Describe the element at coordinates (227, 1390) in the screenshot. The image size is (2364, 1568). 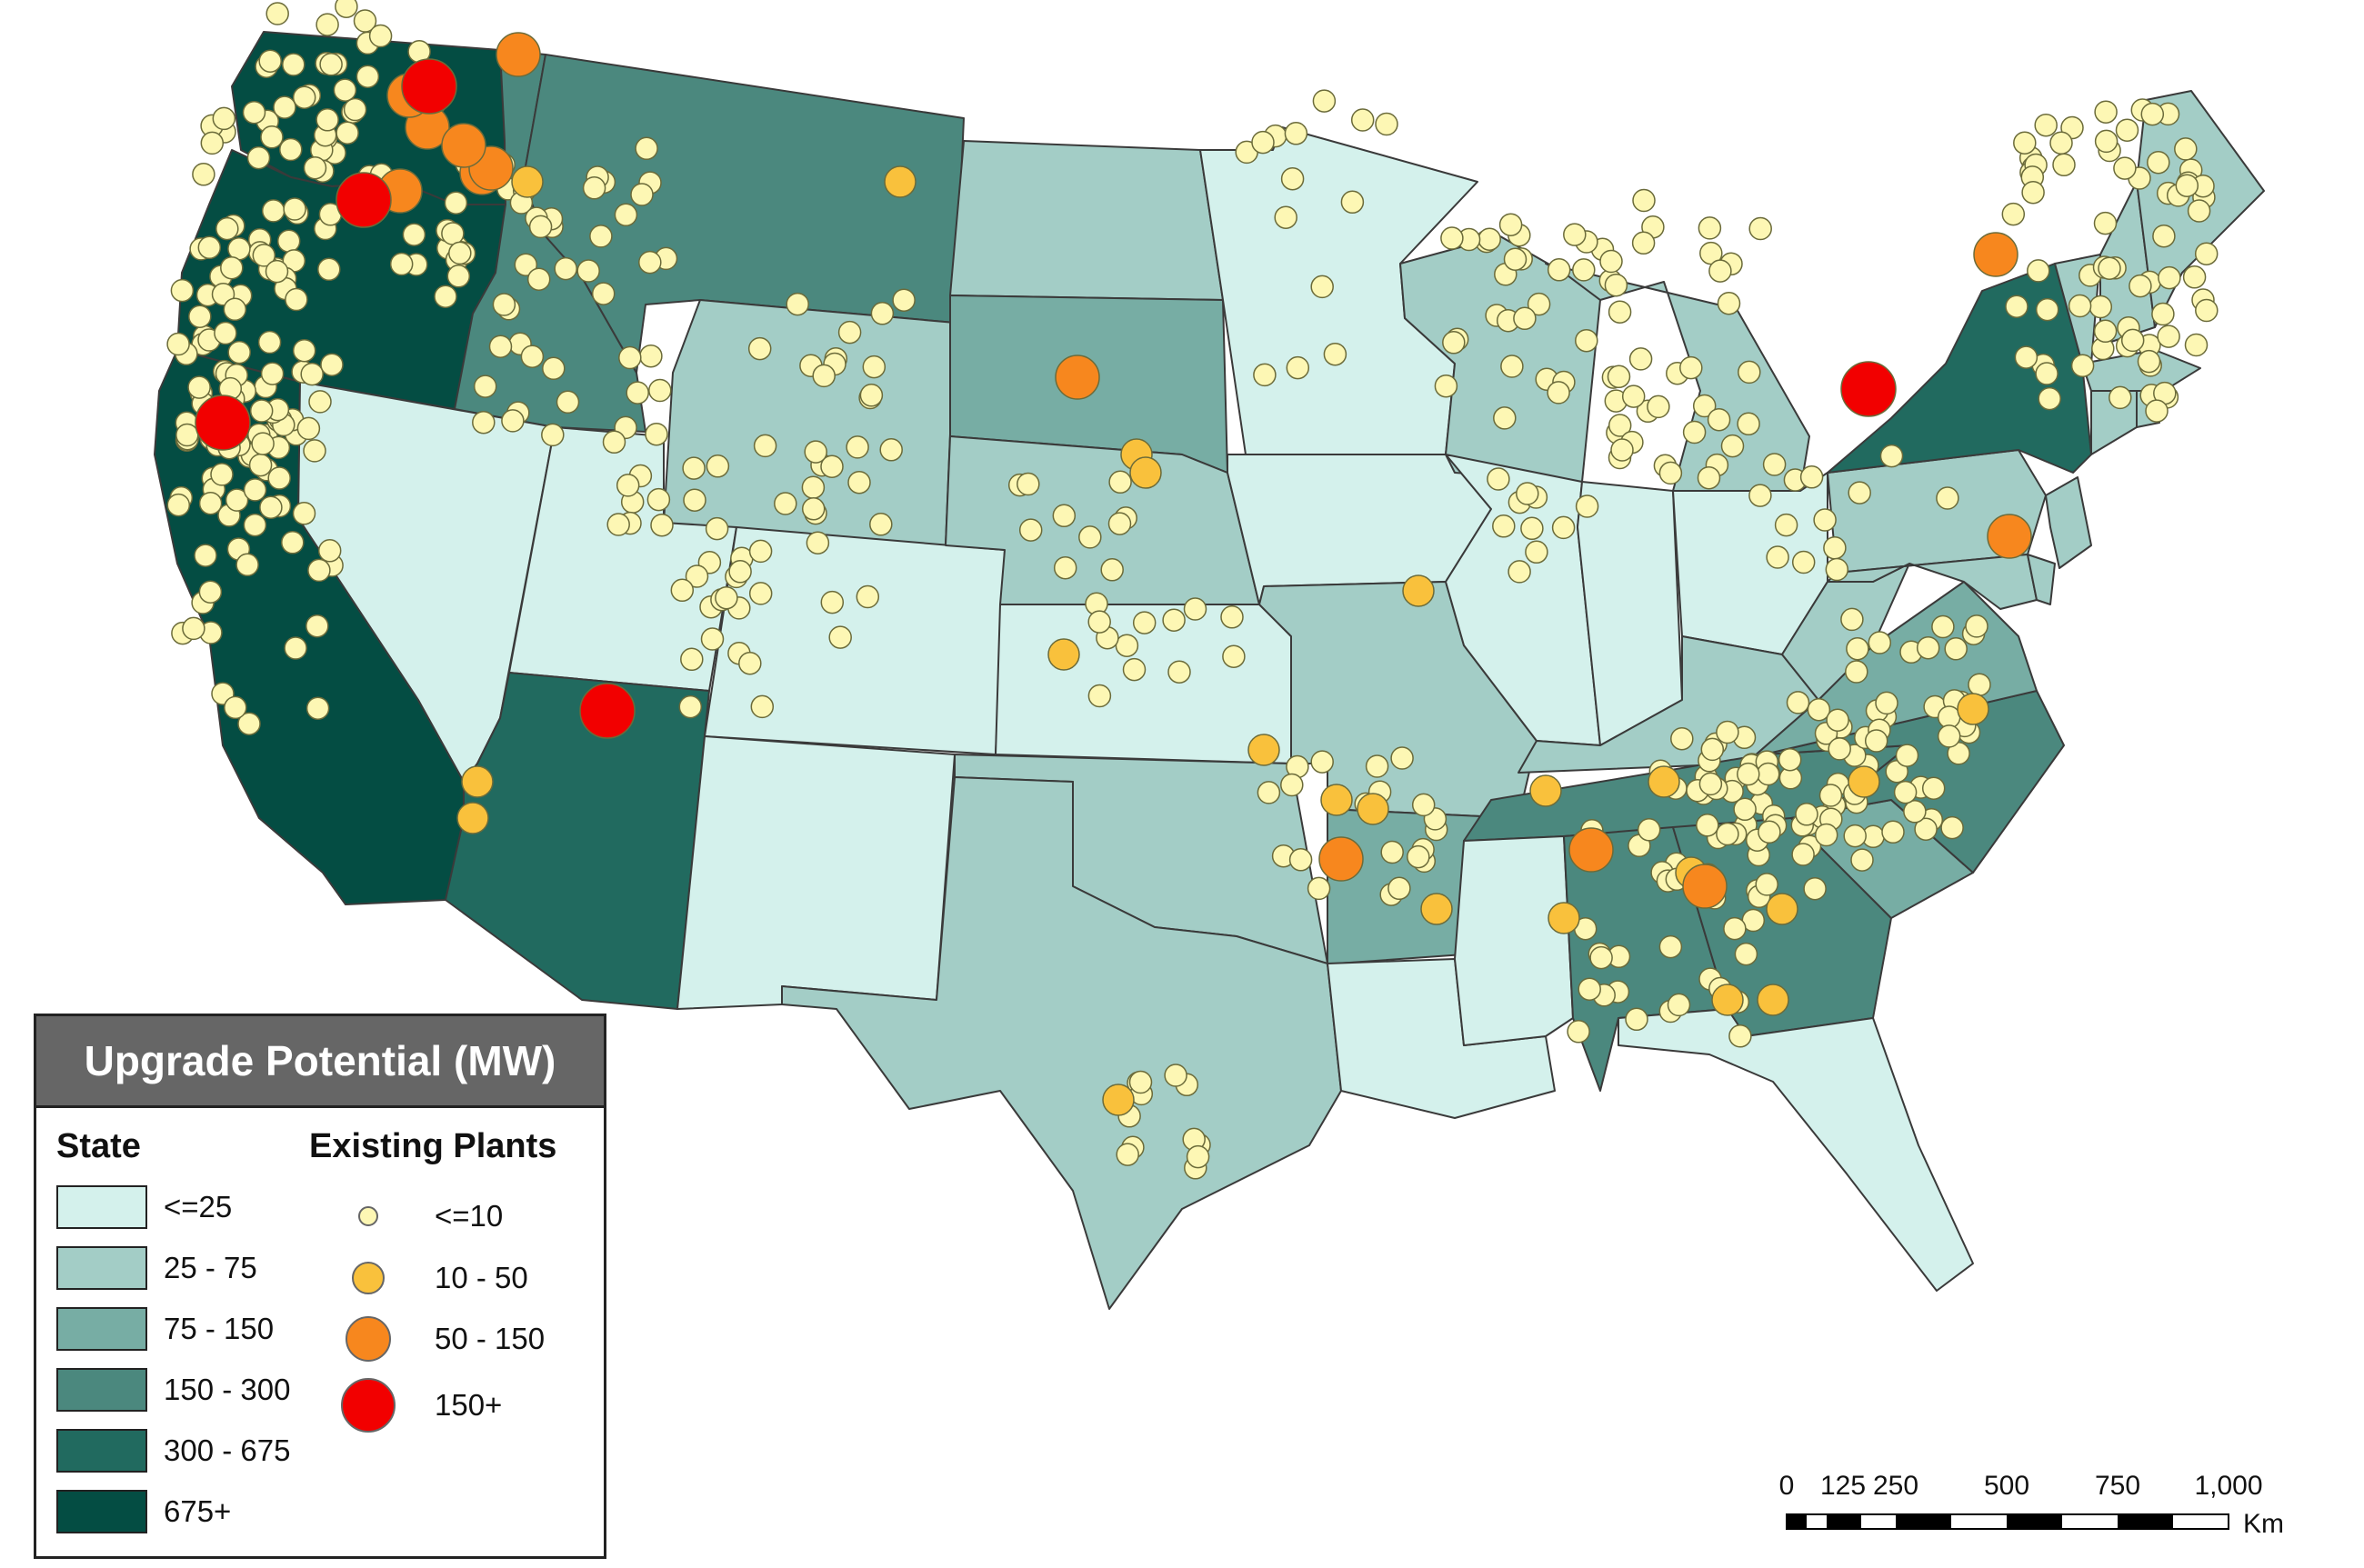
I see `legend-state-label: 150 - 300` at that location.